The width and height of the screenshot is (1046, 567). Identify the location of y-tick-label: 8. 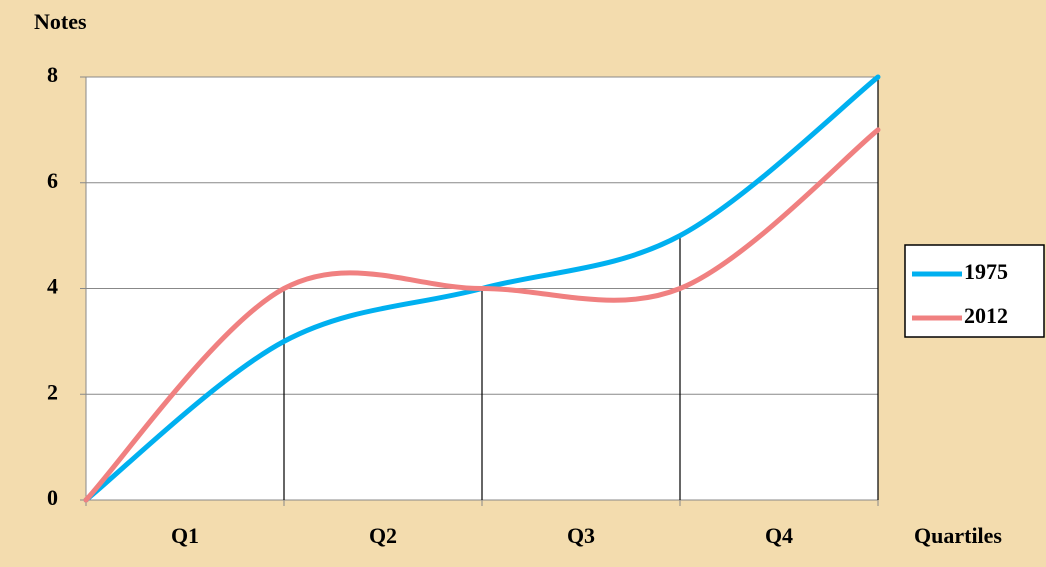
(52, 74).